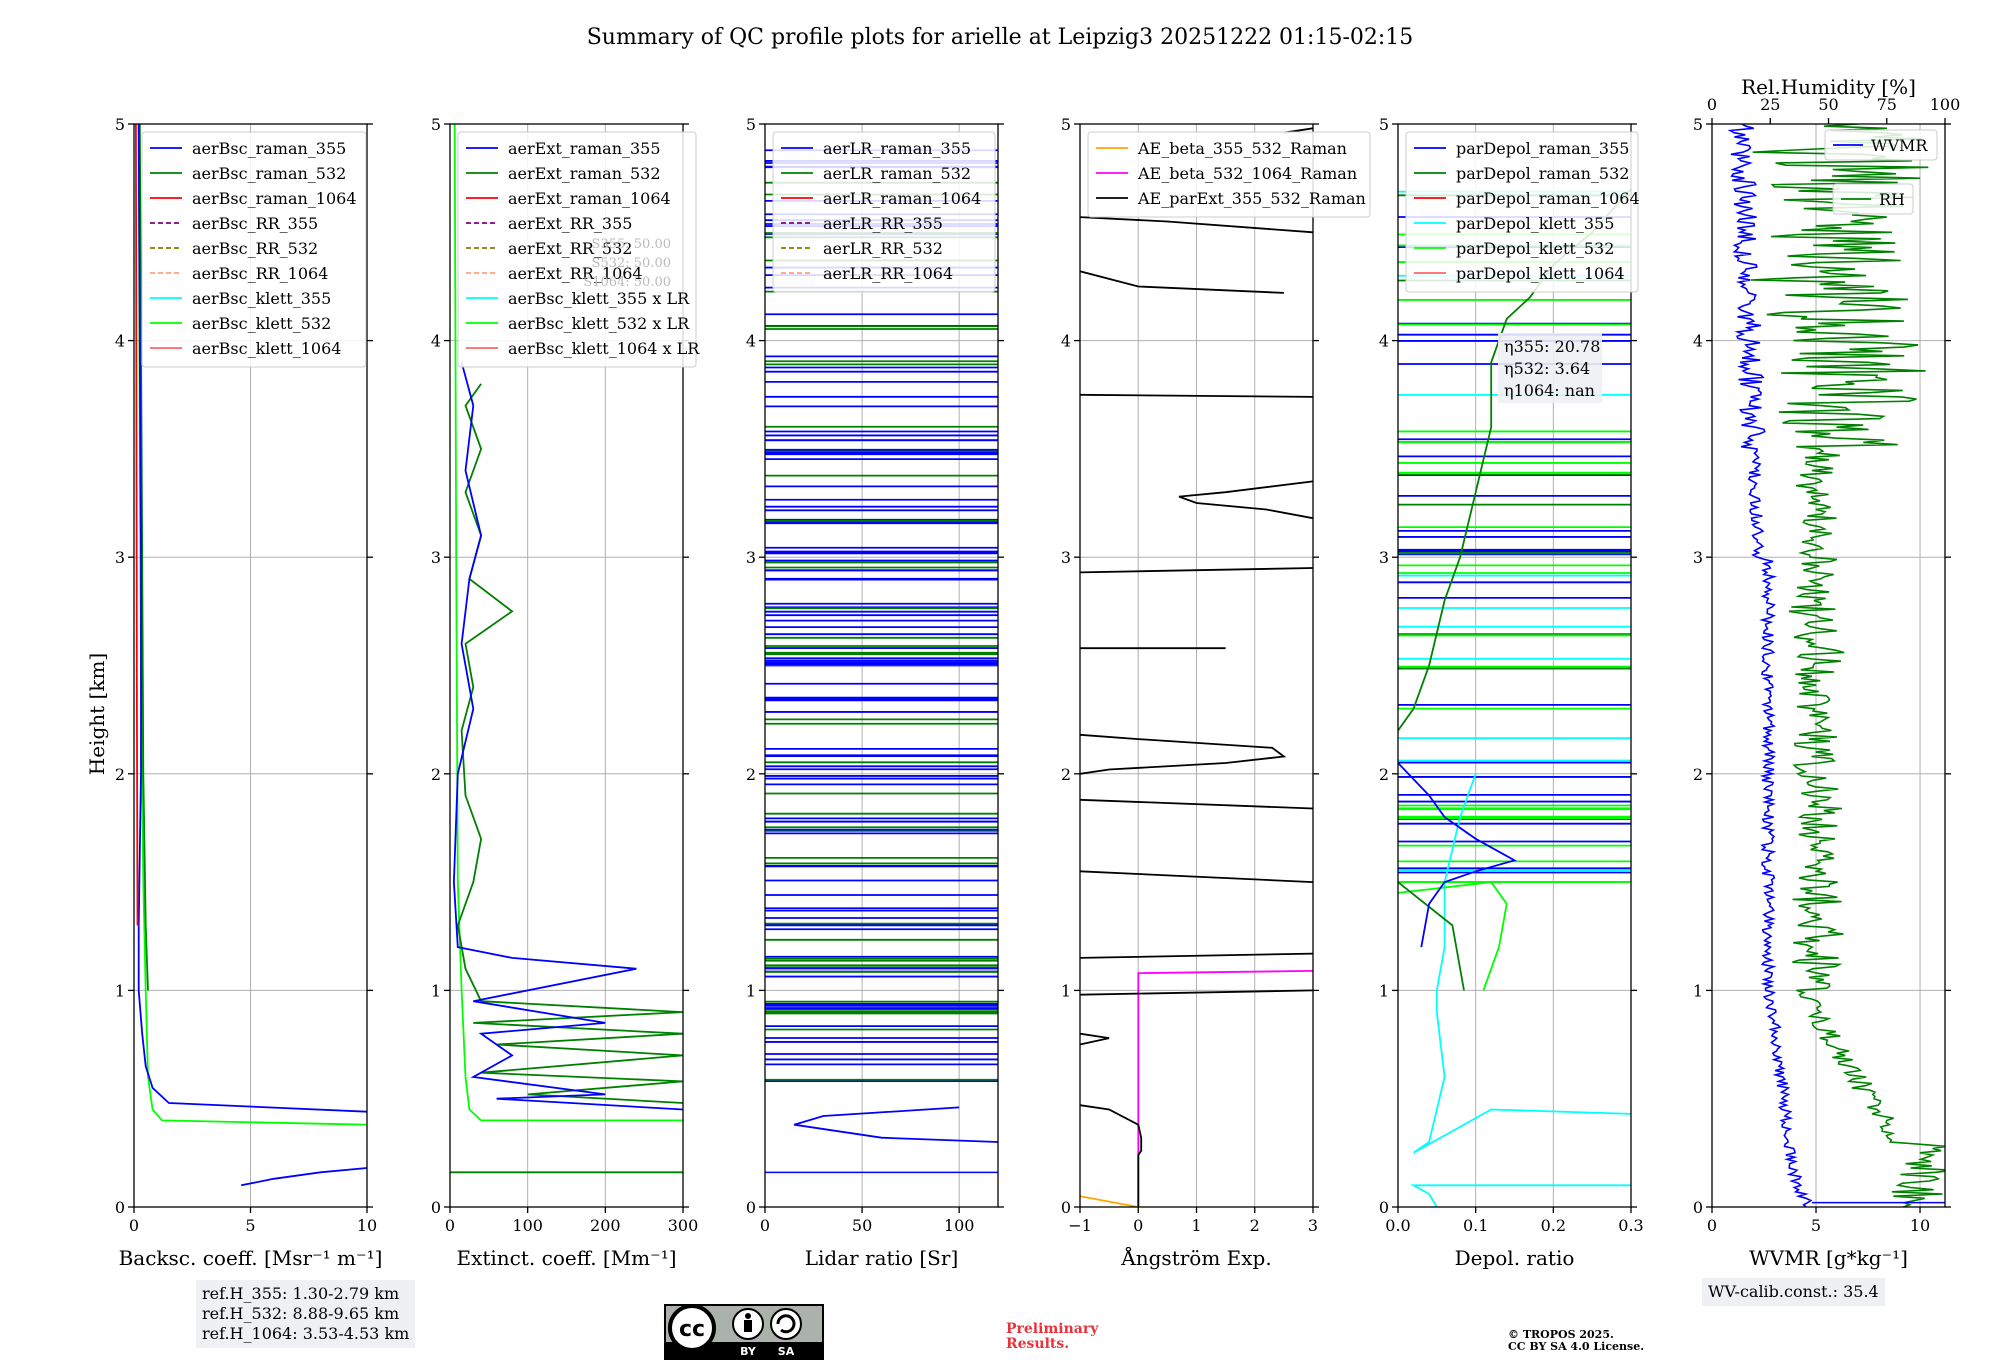 Image resolution: width=2000 pixels, height=1360 pixels. I want to click on legend-label: aerBsc_klett_1064 x LR, so click(604, 348).